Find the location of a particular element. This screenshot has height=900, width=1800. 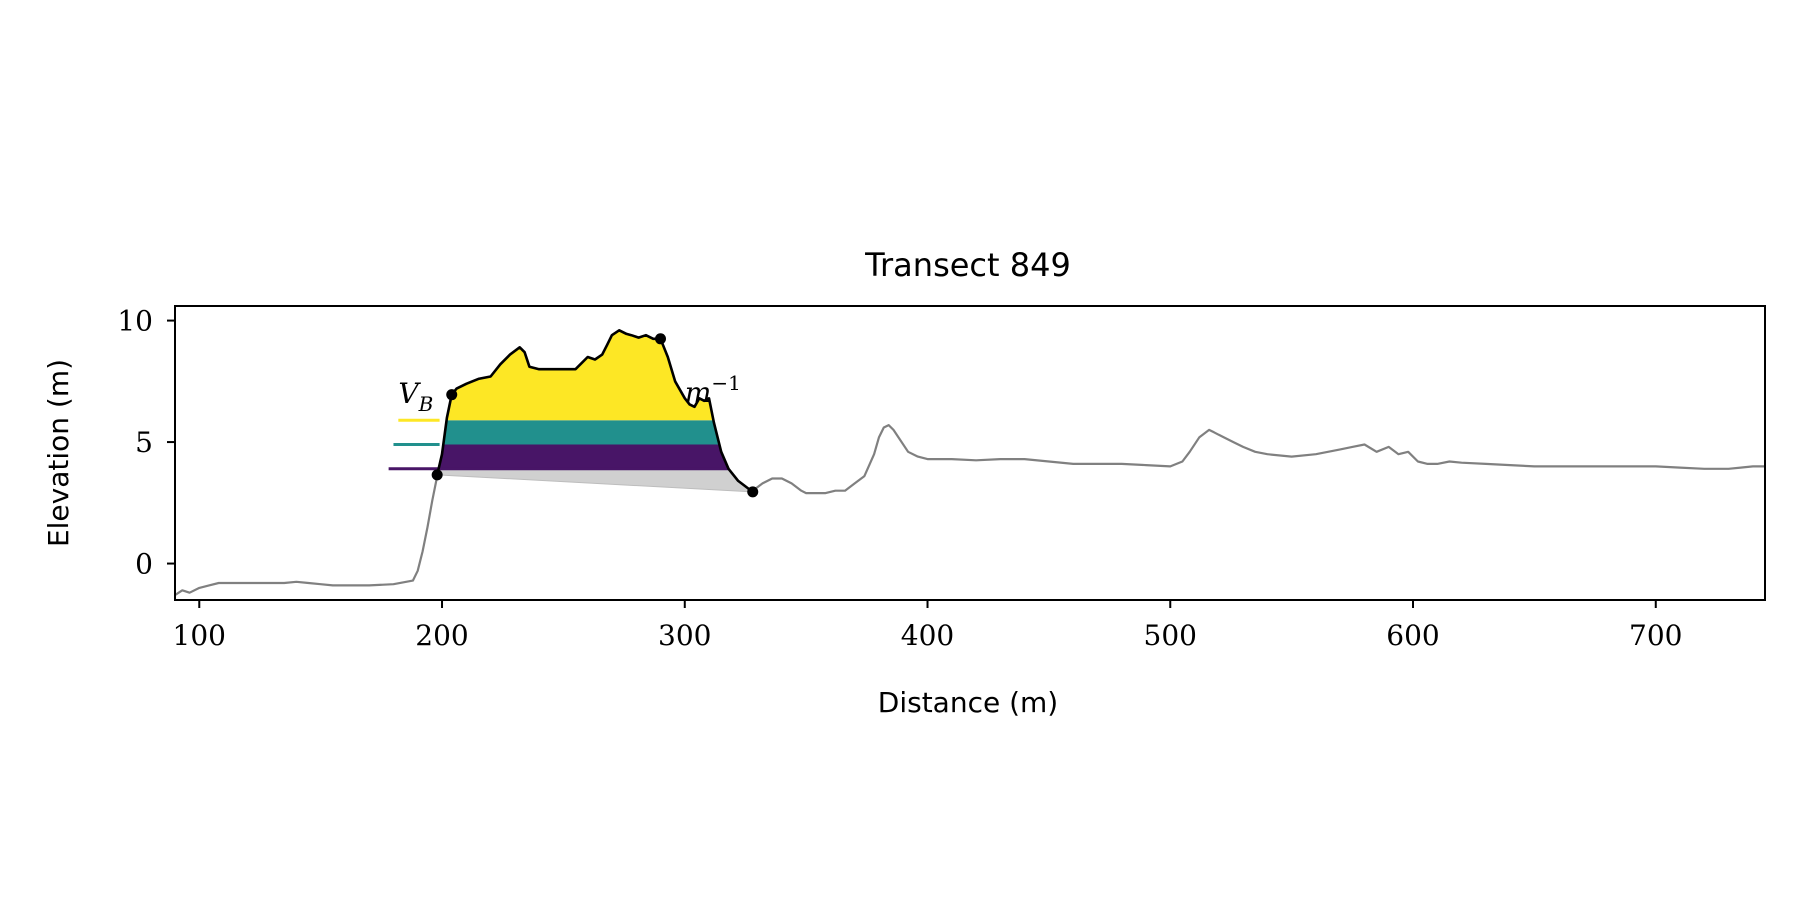

dune-base-fill is located at coordinates (595, 480).